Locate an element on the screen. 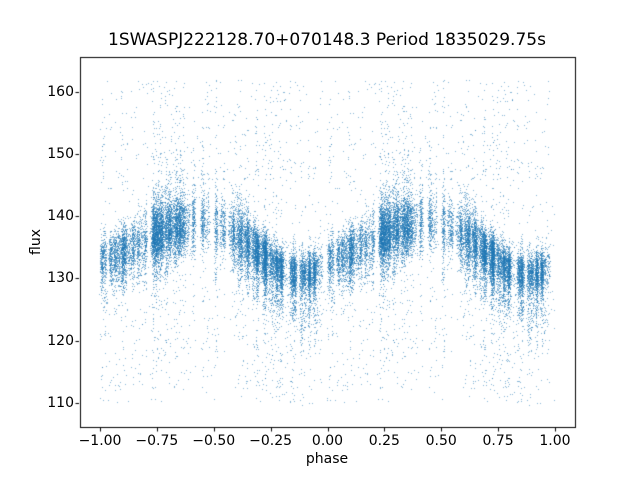  y-tick-label: 120 is located at coordinates (60, 340).